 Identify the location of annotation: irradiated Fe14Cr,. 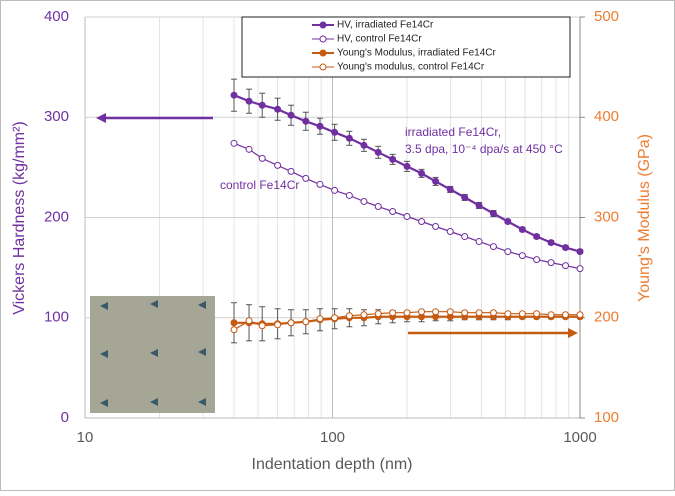
(453, 132).